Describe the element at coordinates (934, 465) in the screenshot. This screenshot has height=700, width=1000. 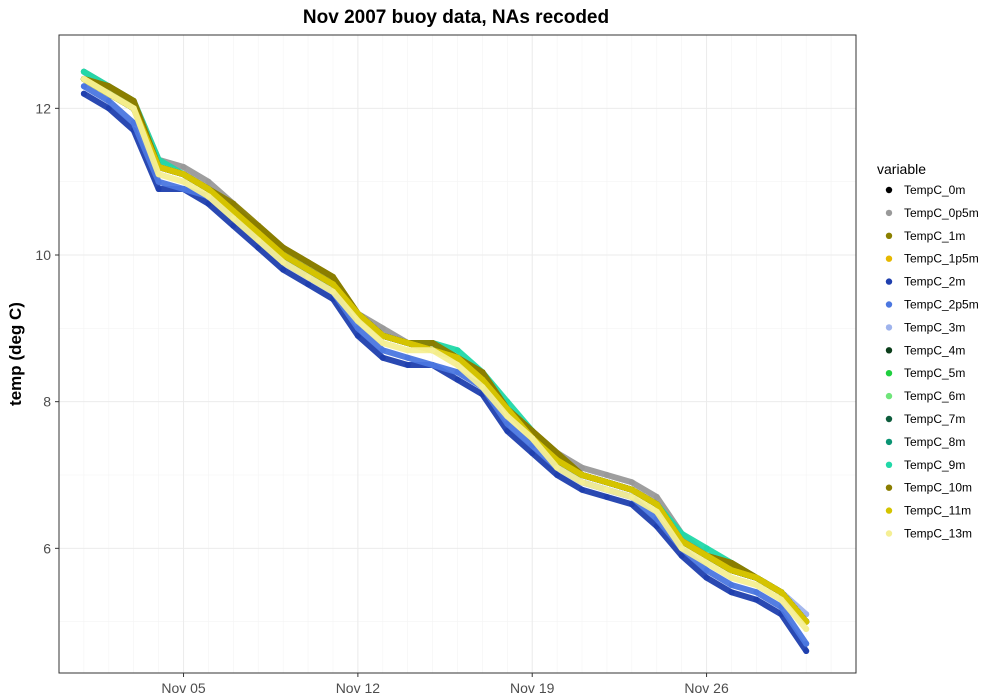
I see `legend-label-TempC_9m: TempC_9m` at that location.